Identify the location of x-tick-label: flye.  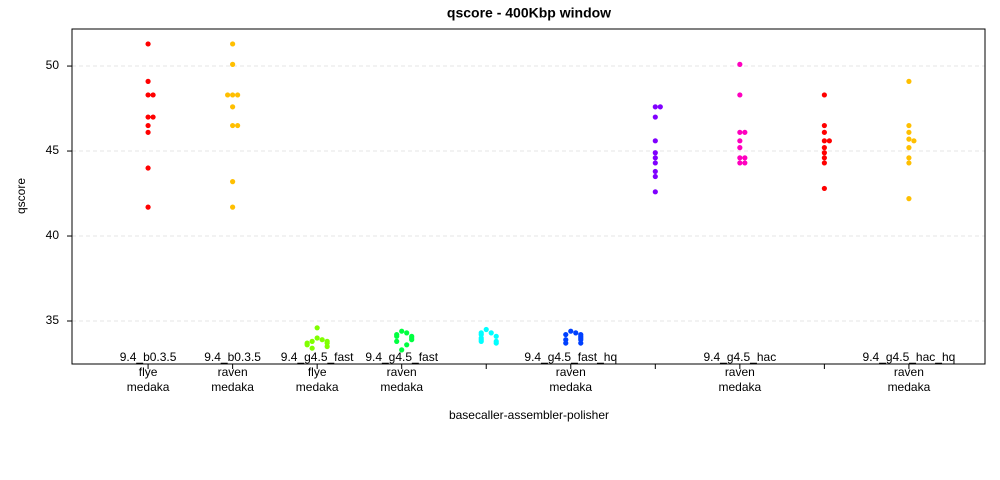
(148, 372).